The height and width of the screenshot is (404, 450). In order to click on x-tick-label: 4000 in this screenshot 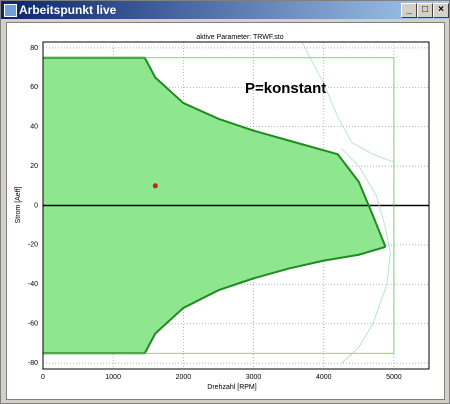, I will do `click(324, 377)`.